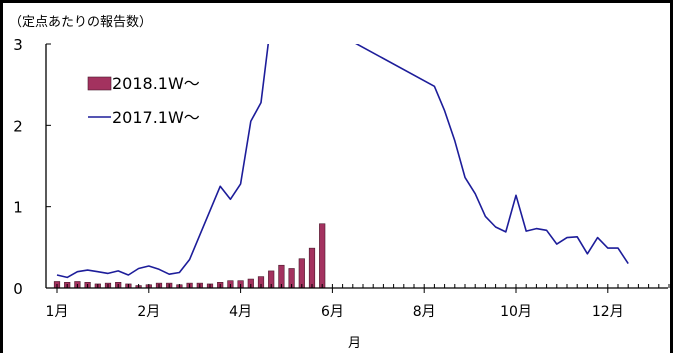 The width and height of the screenshot is (673, 353). I want to click on y-tick-label: 3, so click(18, 45).